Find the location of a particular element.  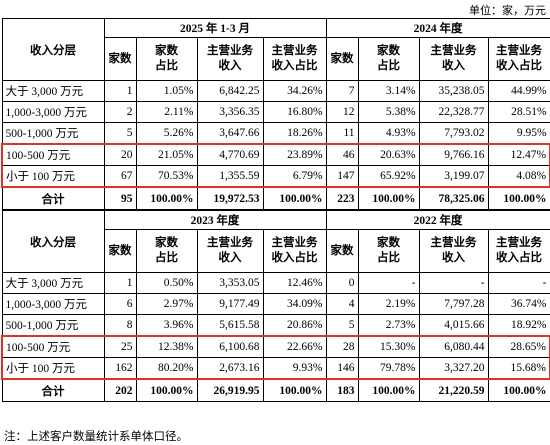

cell: 5.26% is located at coordinates (166, 133).